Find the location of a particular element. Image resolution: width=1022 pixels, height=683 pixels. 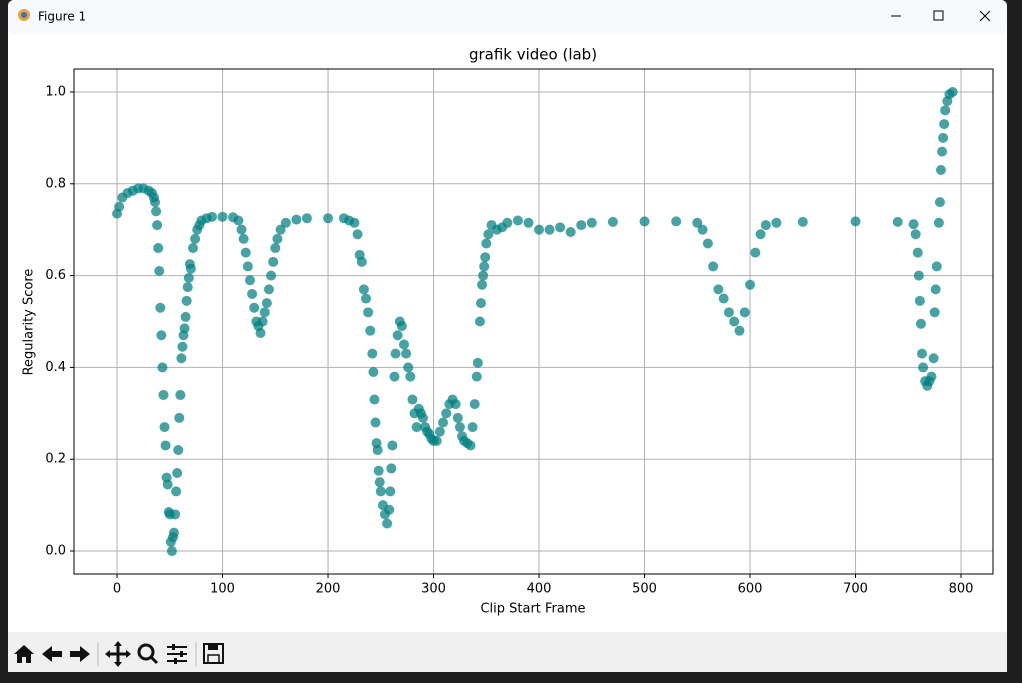

y-tick-label: 1.0 is located at coordinates (55, 91).